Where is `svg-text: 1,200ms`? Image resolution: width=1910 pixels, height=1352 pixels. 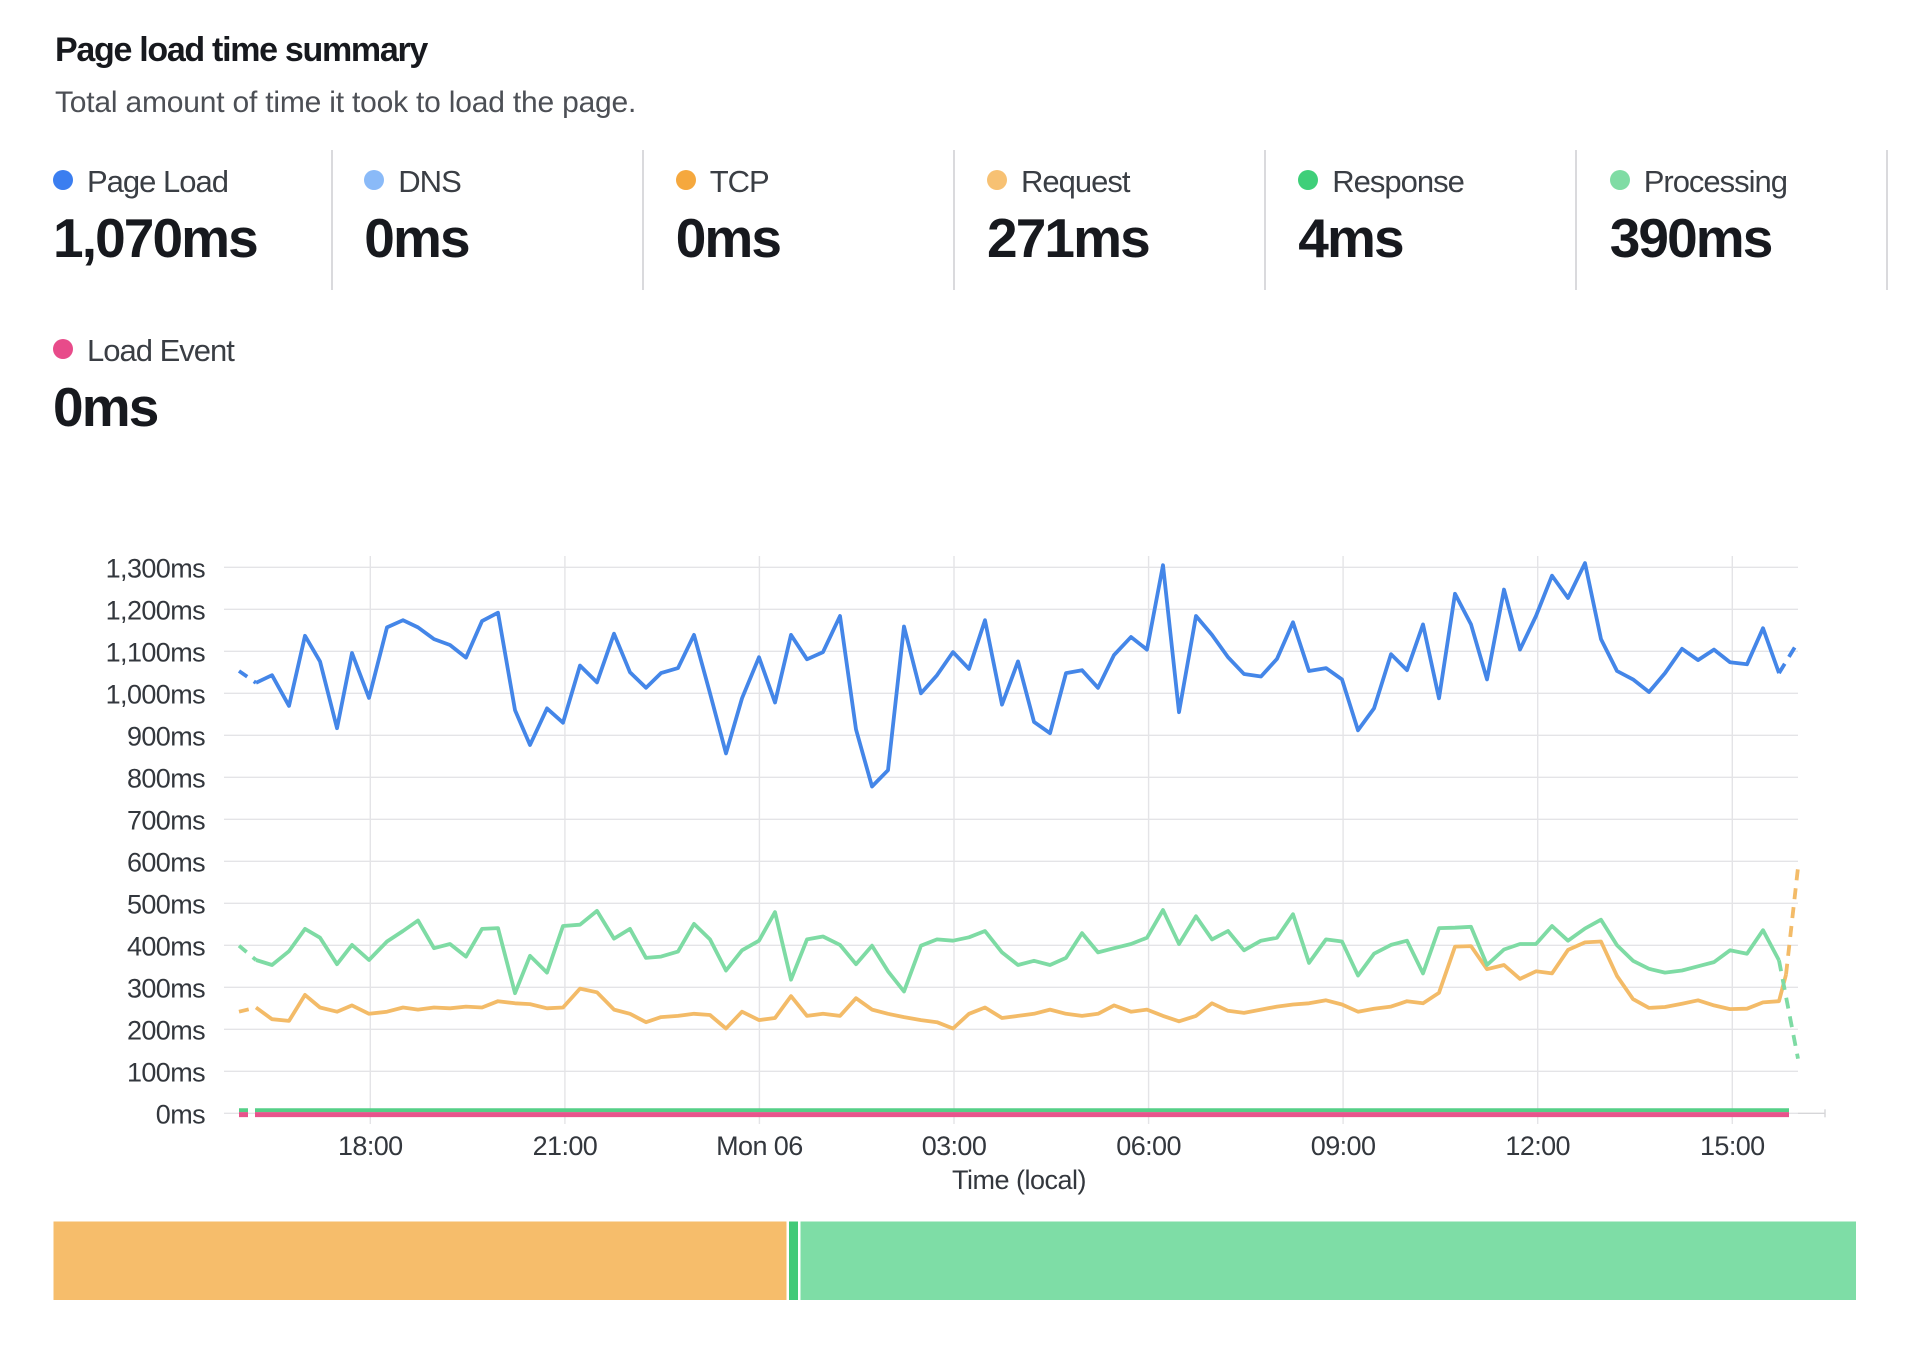 svg-text: 1,200ms is located at coordinates (155, 610).